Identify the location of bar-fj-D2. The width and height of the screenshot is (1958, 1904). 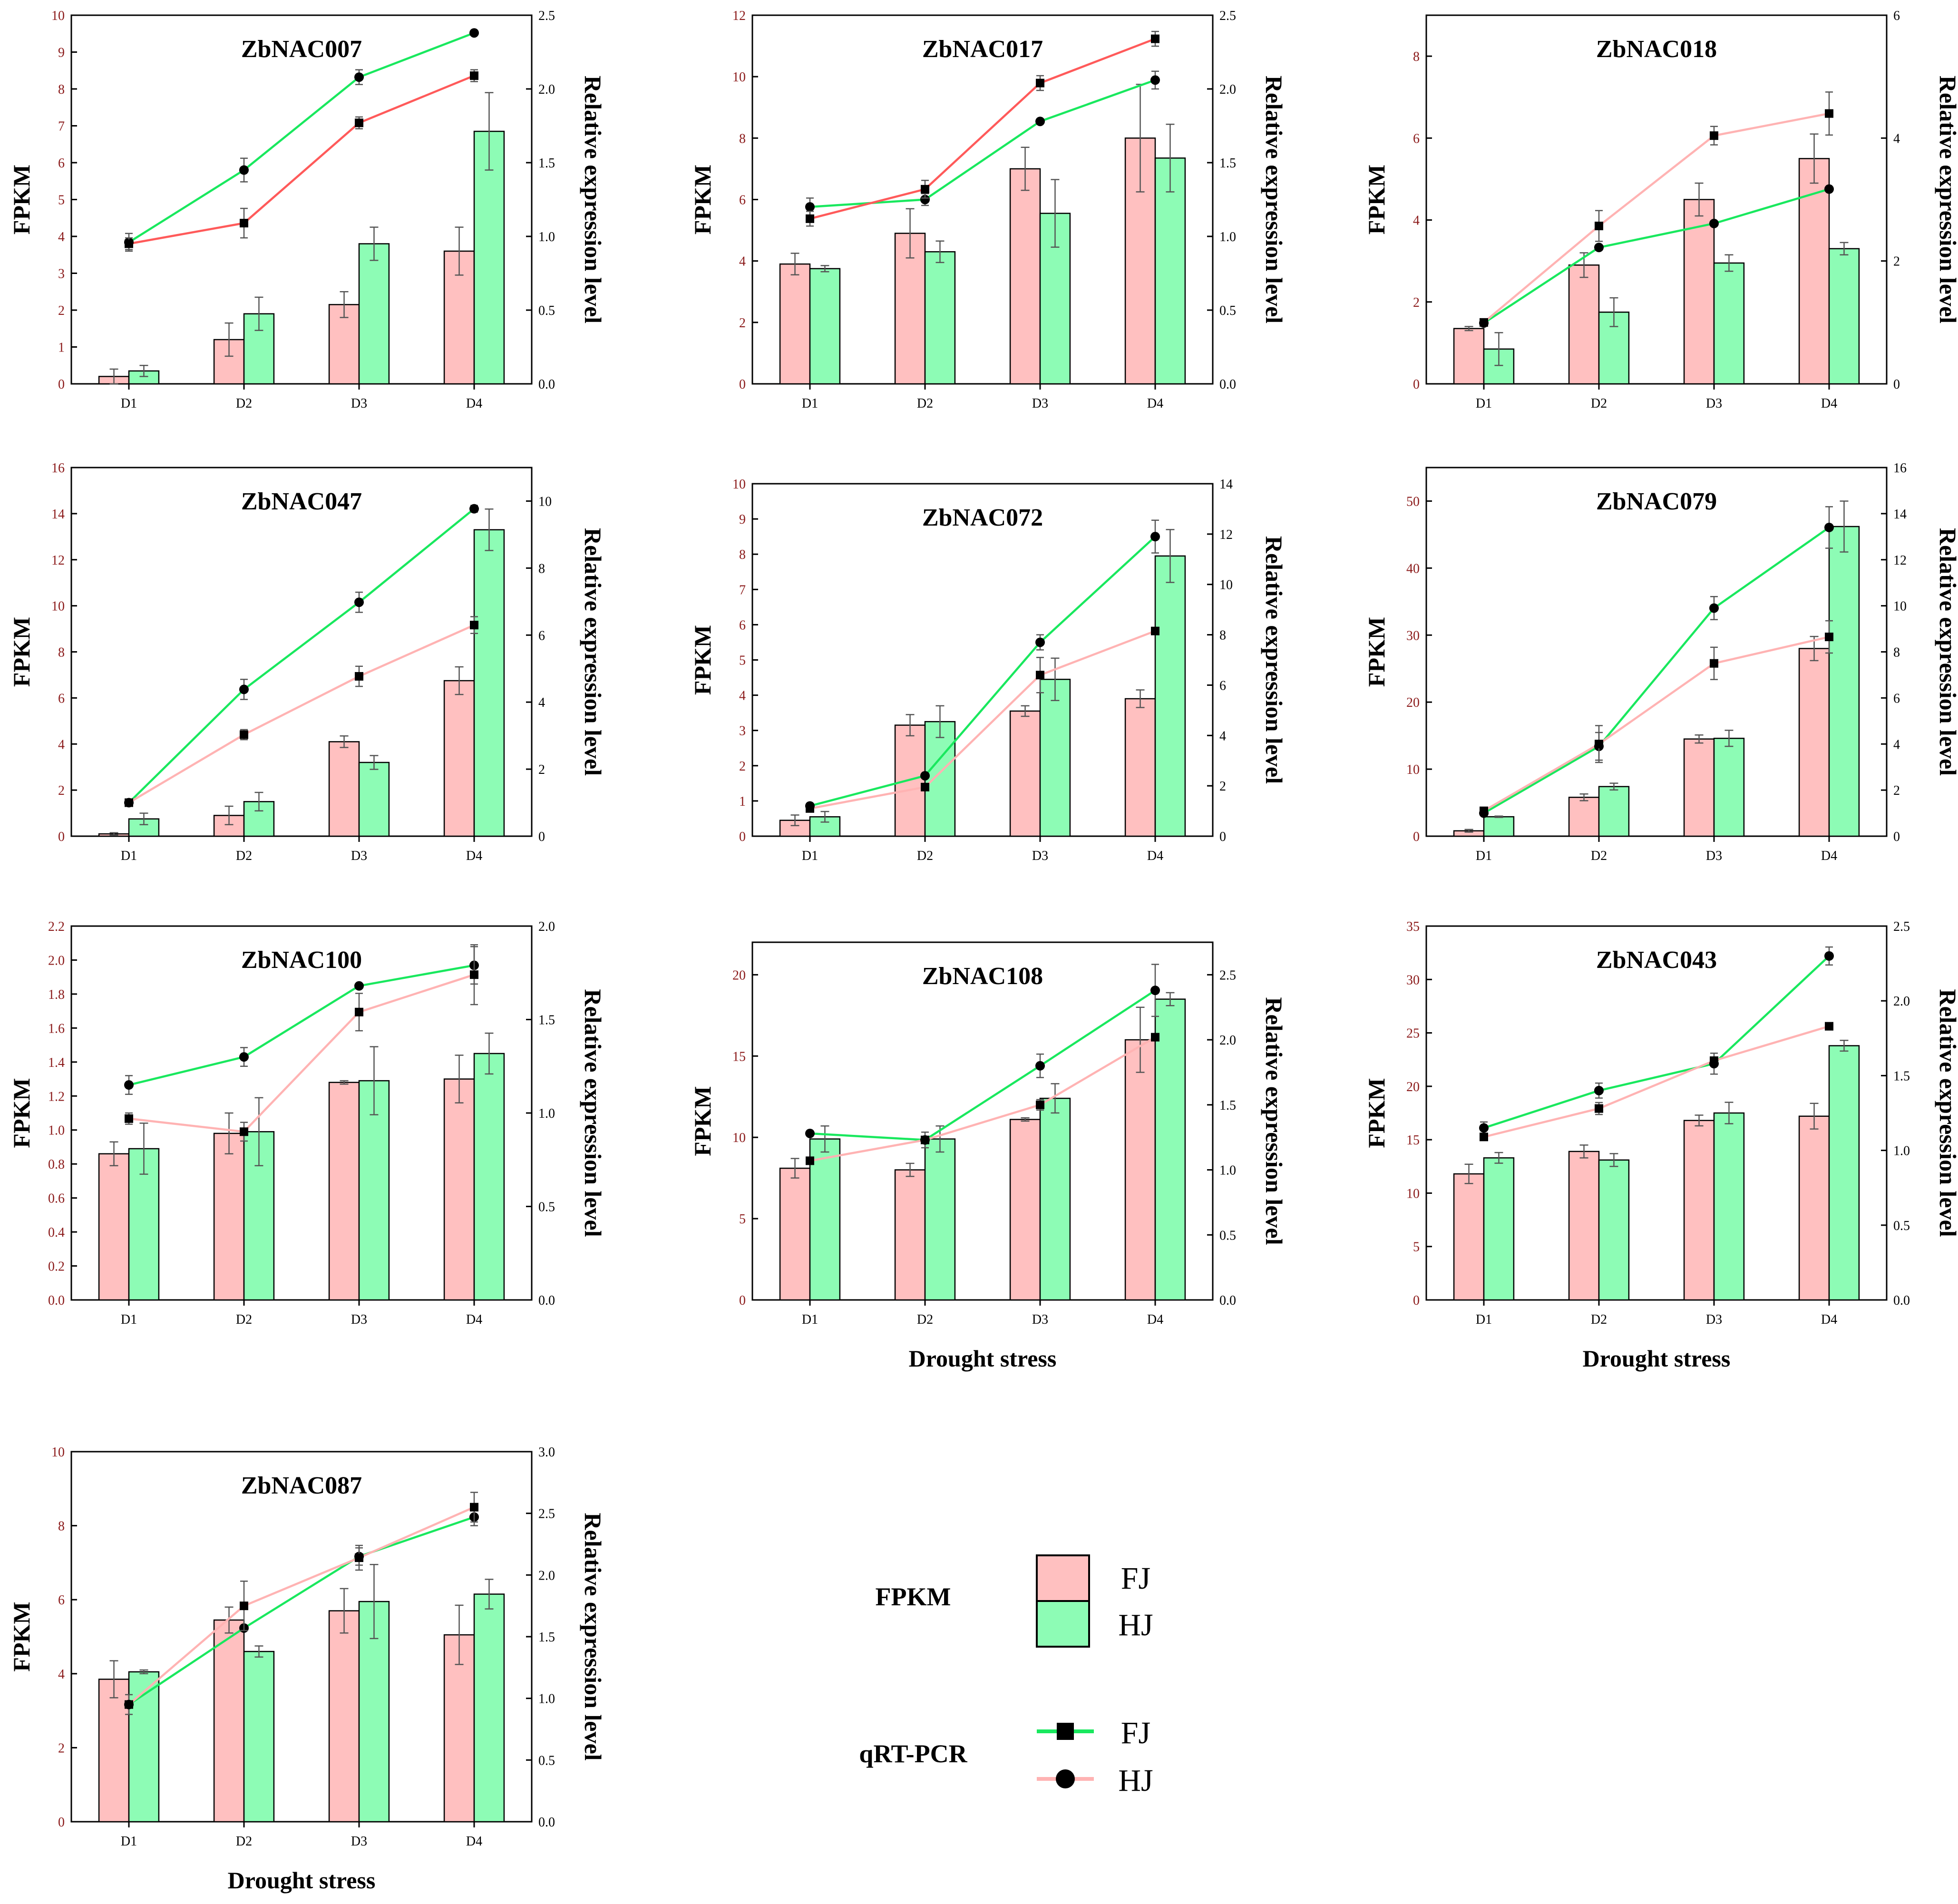
(910, 1235).